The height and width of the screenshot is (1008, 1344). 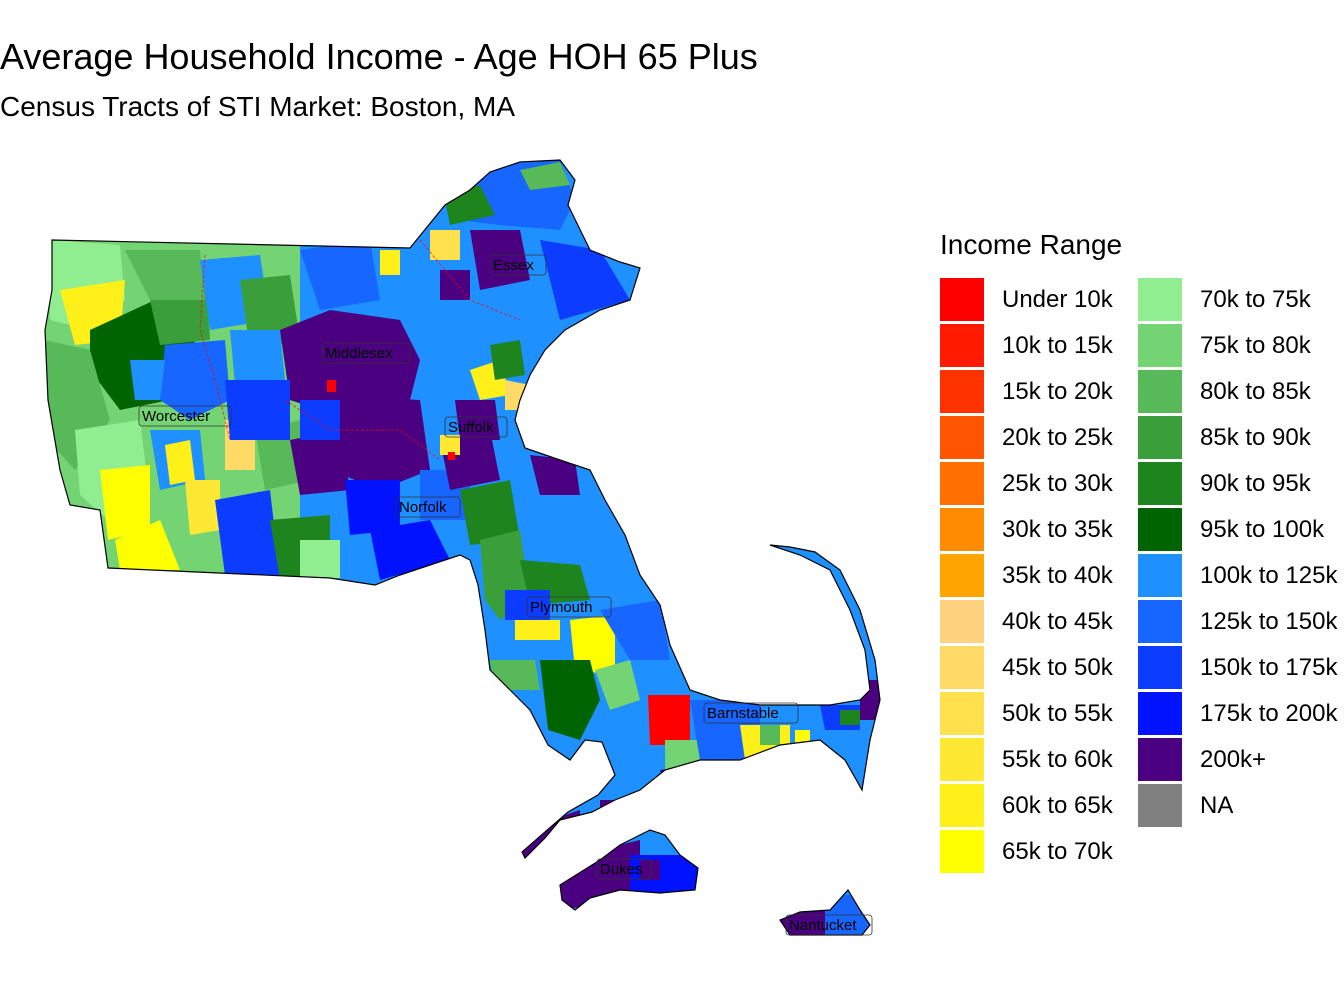 What do you see at coordinates (1031, 244) in the screenshot?
I see `legend-title: Income Range` at bounding box center [1031, 244].